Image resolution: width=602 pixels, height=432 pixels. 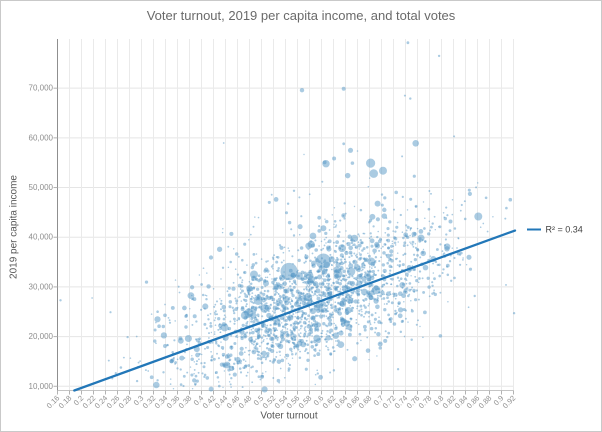 I want to click on svg-text: 0.78, so click(x=425, y=402).